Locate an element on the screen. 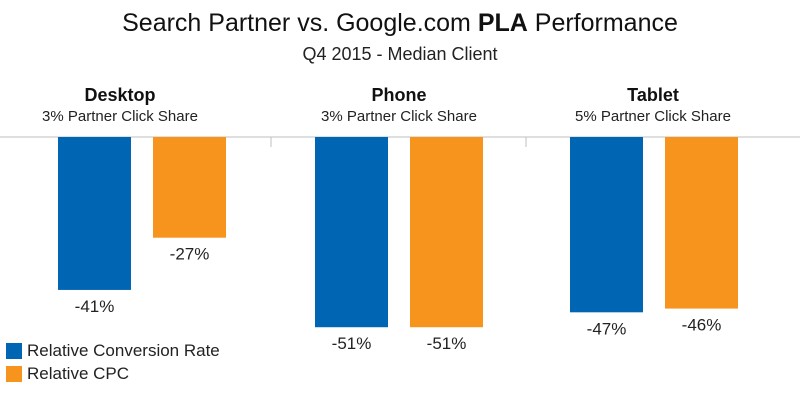  legend: Relative Conversion Rate Relative CPC is located at coordinates (113, 362).